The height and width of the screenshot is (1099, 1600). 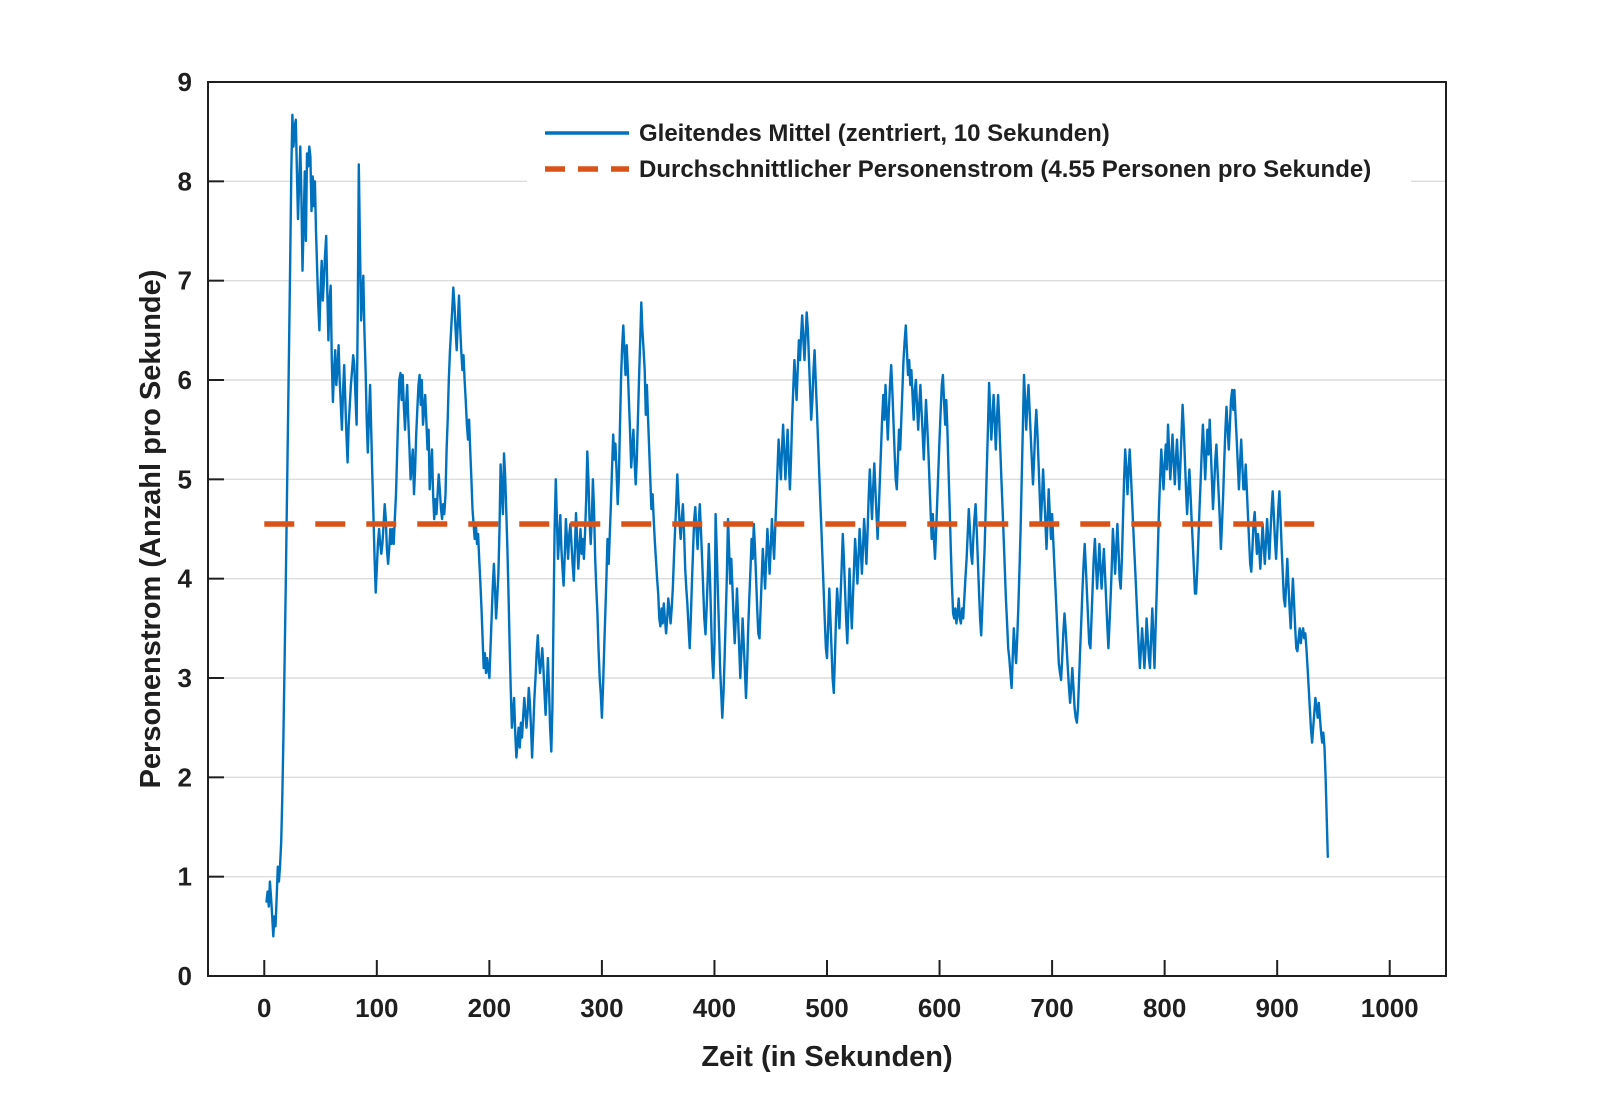 I want to click on y-tick-label: 8, so click(x=185, y=181).